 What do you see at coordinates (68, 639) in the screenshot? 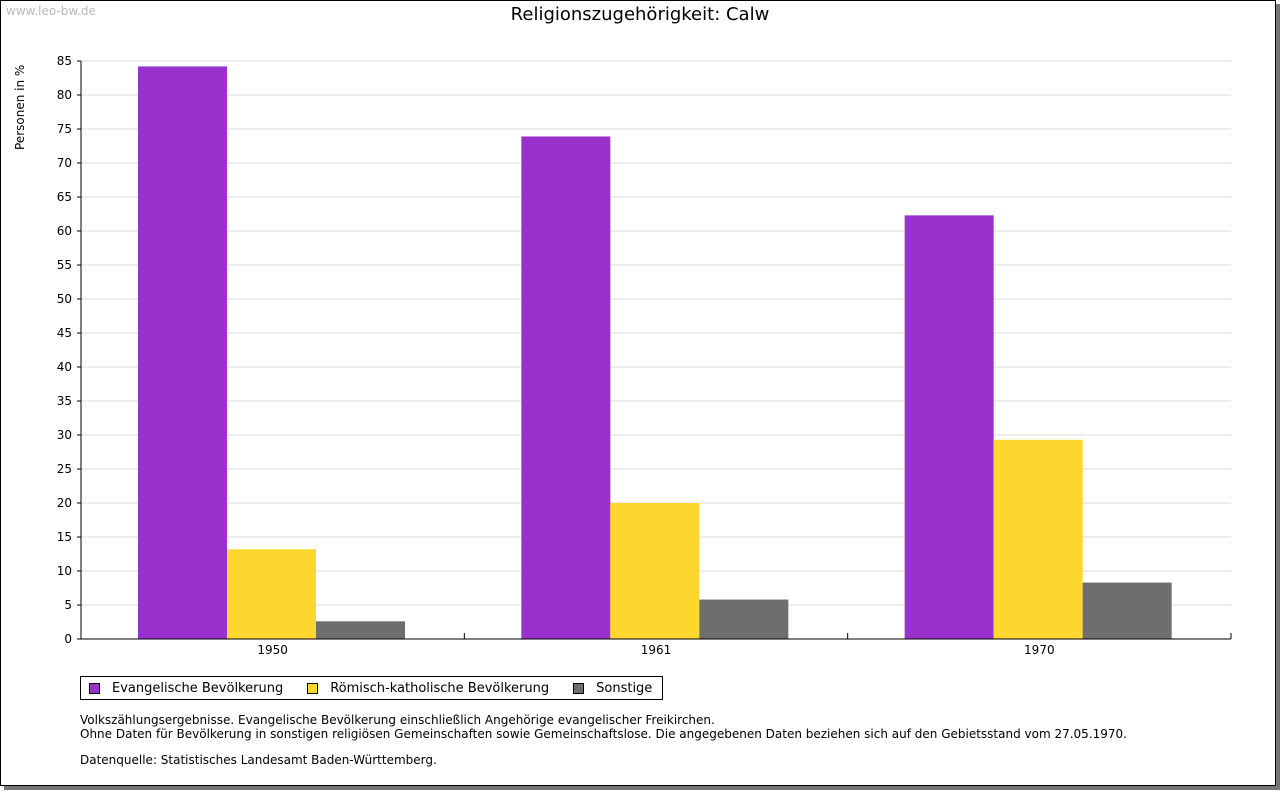
I see `y-tick-label: 0` at bounding box center [68, 639].